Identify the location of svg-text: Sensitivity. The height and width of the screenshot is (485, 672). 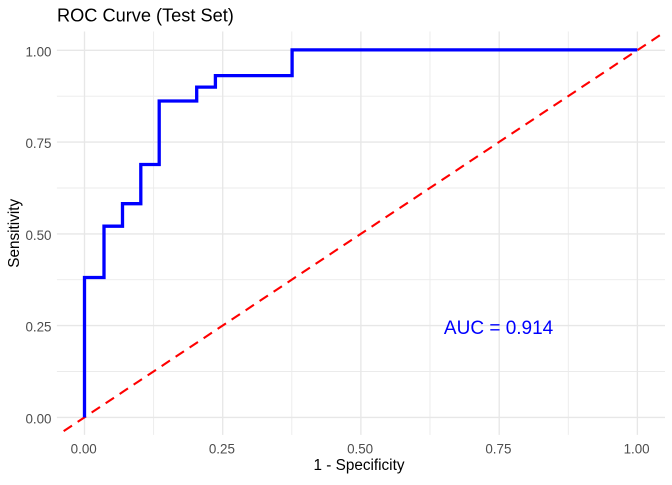
(14, 233).